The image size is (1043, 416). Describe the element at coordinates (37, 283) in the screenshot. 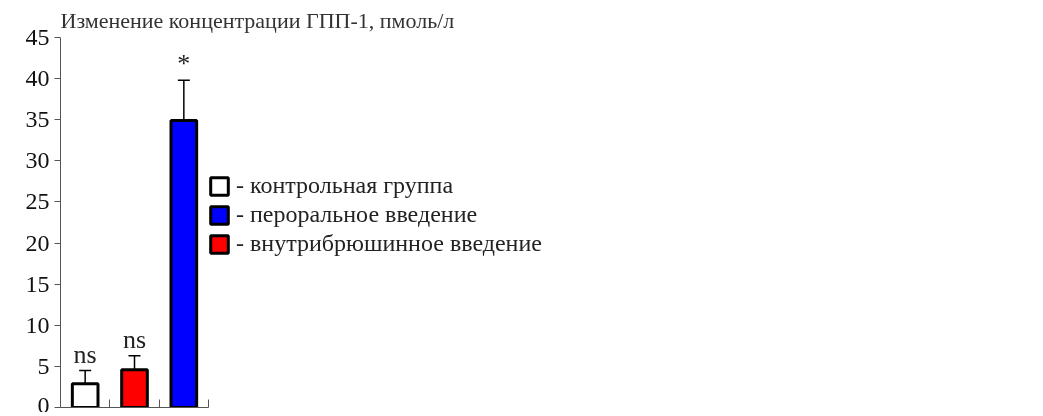

I see `y-tick-label: 15` at that location.